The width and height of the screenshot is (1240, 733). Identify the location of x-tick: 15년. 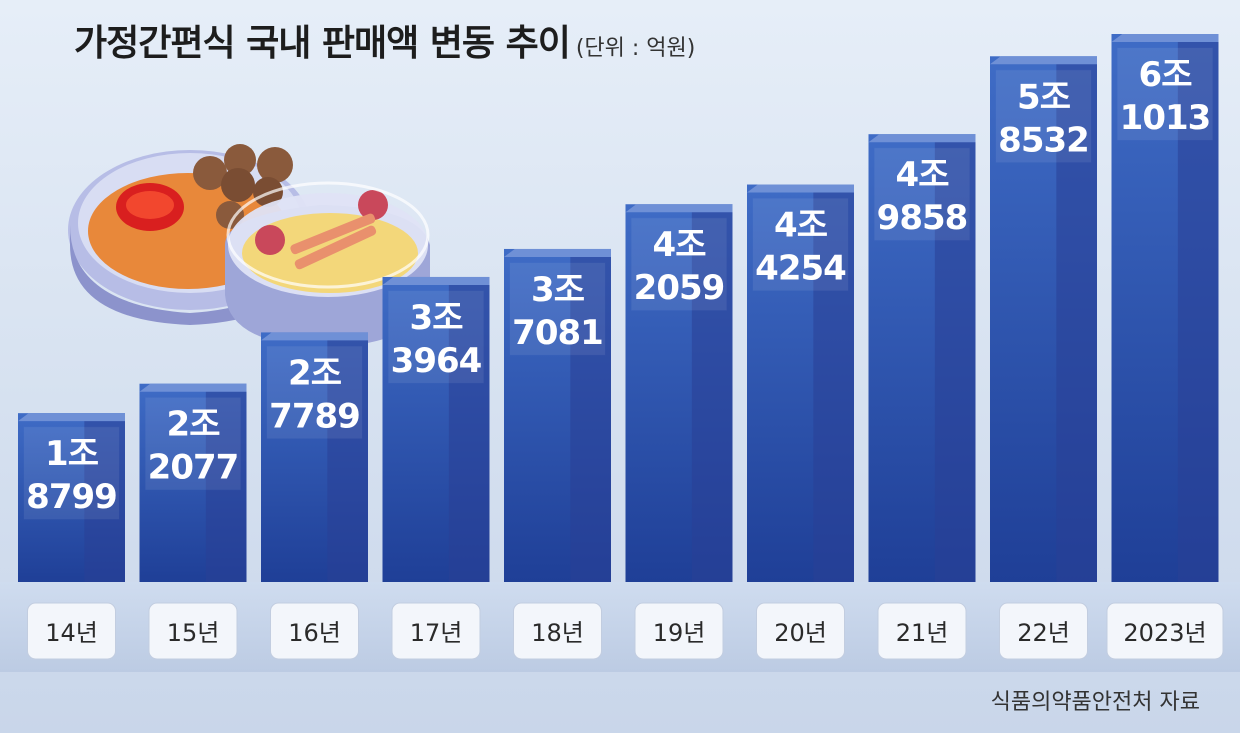
(193, 631).